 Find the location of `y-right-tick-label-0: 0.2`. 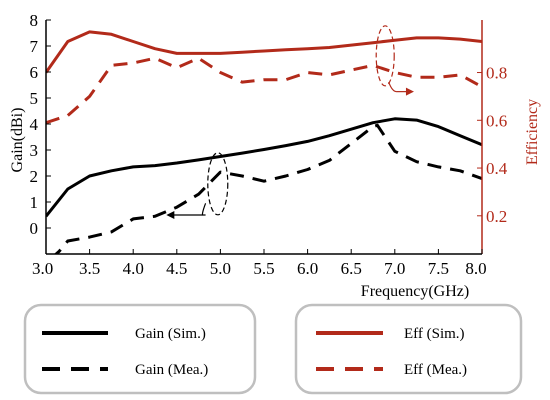

y-right-tick-label-0: 0.2 is located at coordinates (496, 216).